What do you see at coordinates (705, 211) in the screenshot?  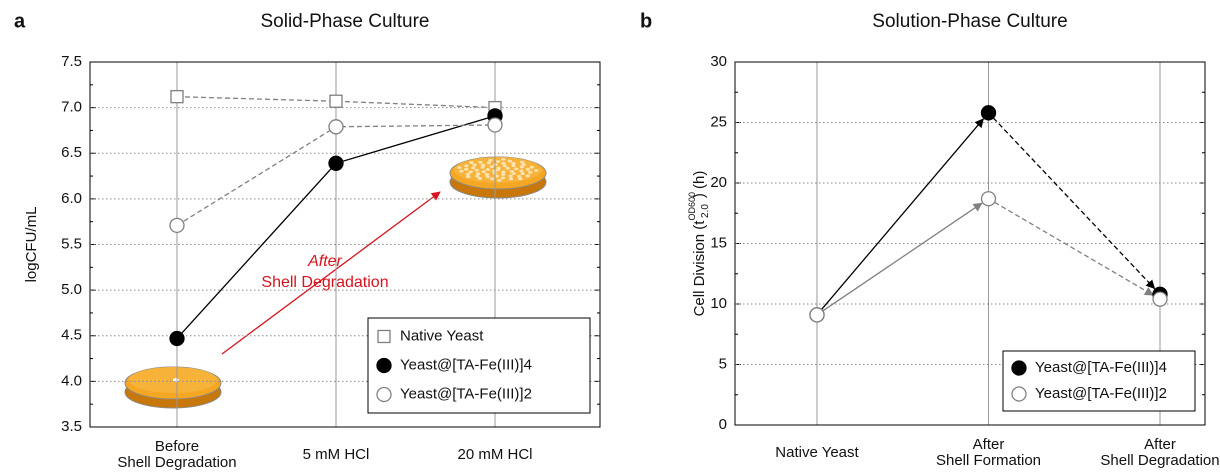 I see `y-axis-label-sub: 2.0` at bounding box center [705, 211].